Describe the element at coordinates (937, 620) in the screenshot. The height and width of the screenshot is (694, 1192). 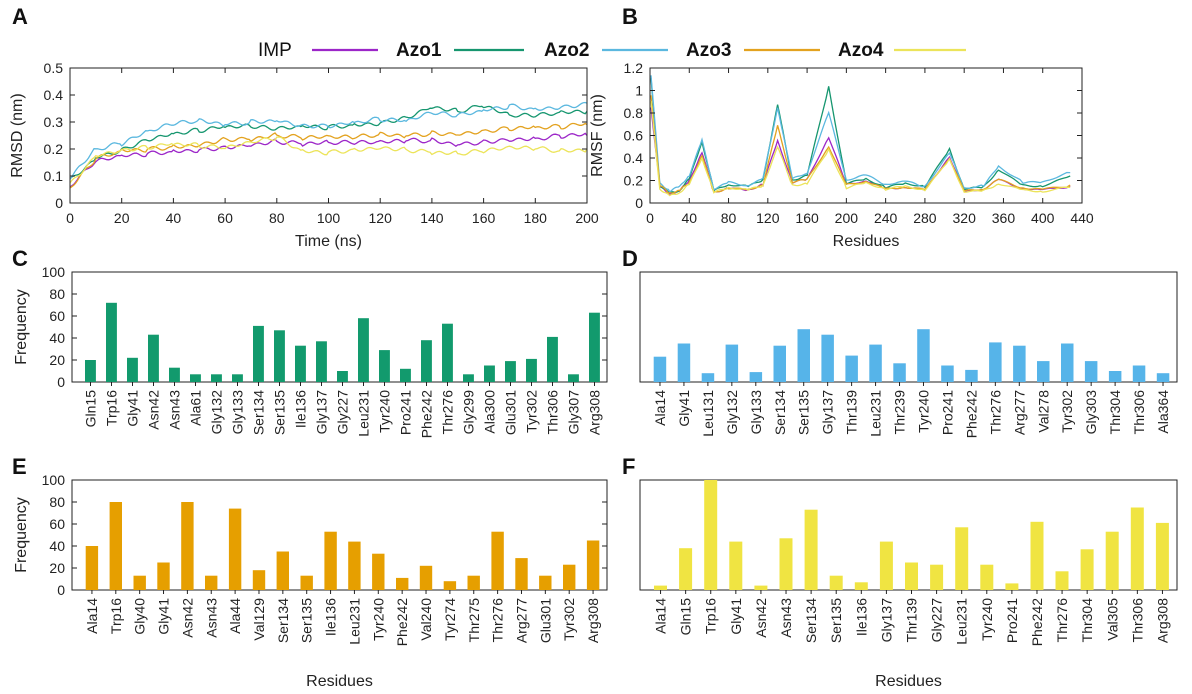
I see `x-tick-label: Gly227` at that location.